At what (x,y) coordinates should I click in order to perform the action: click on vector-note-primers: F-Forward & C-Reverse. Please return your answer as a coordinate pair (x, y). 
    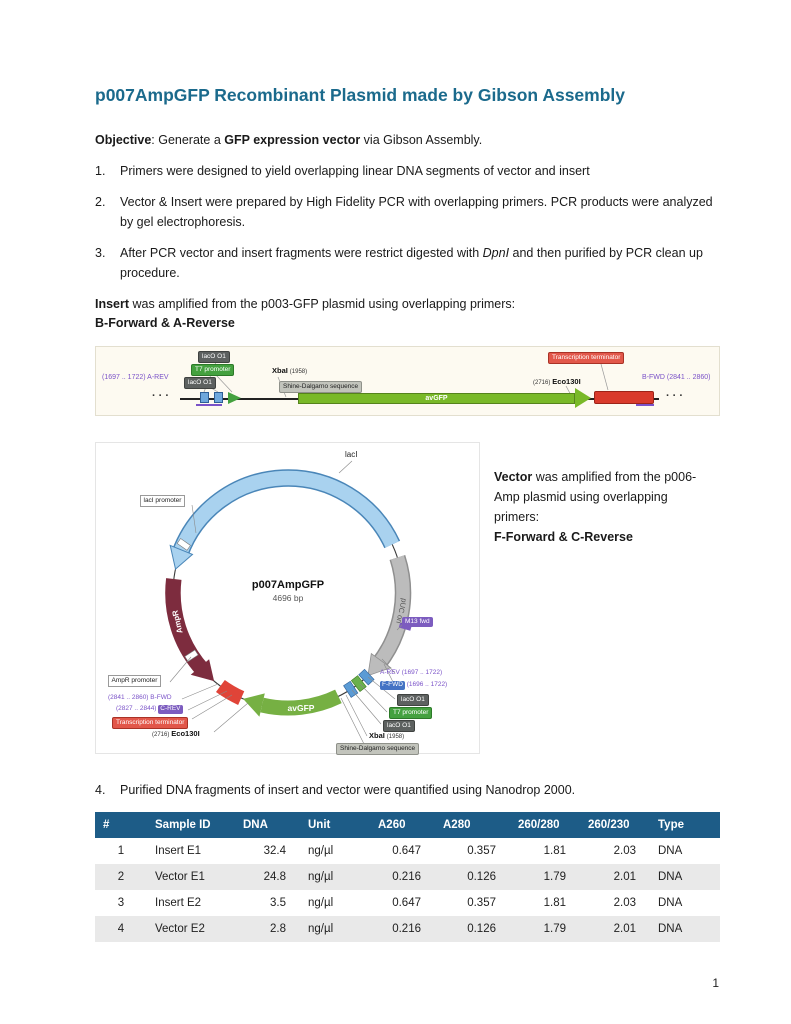
    Looking at the image, I should click on (563, 536).